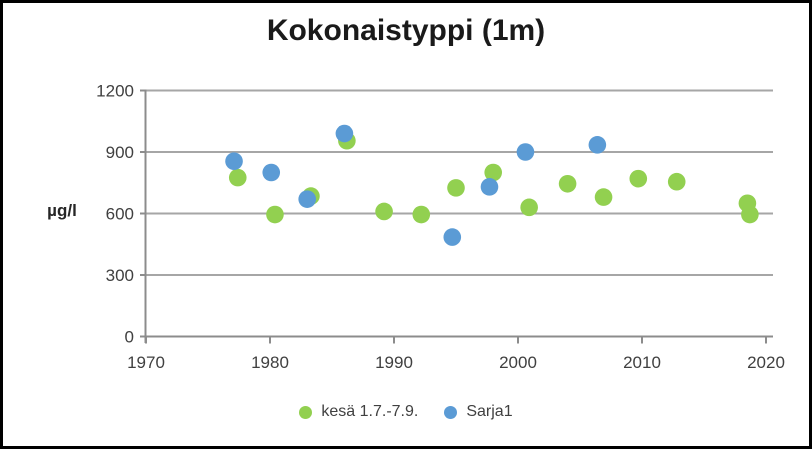 The height and width of the screenshot is (449, 812). What do you see at coordinates (642, 362) in the screenshot?
I see `xtick-label-2010: 2010` at bounding box center [642, 362].